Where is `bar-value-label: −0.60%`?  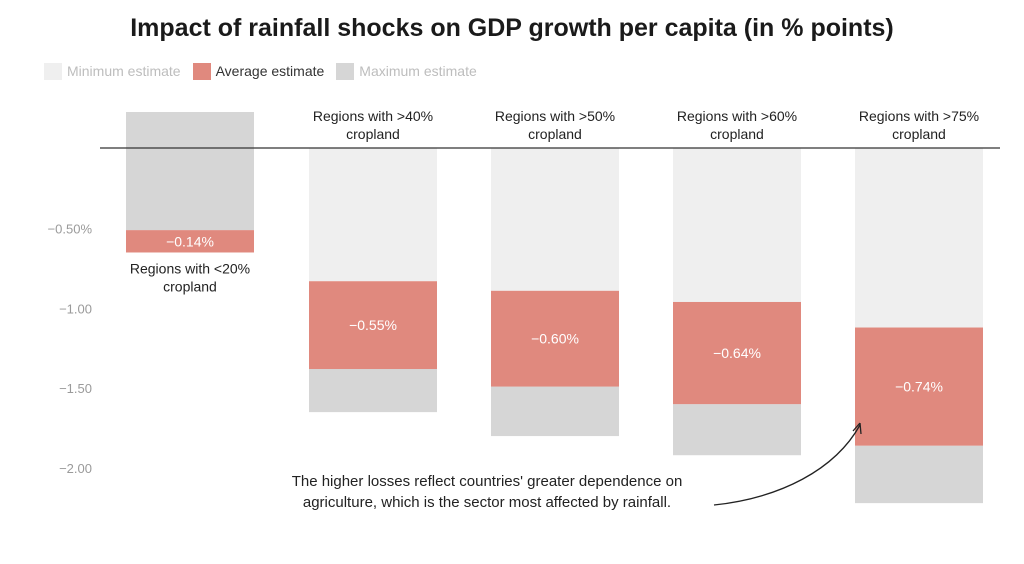 bar-value-label: −0.60% is located at coordinates (555, 339).